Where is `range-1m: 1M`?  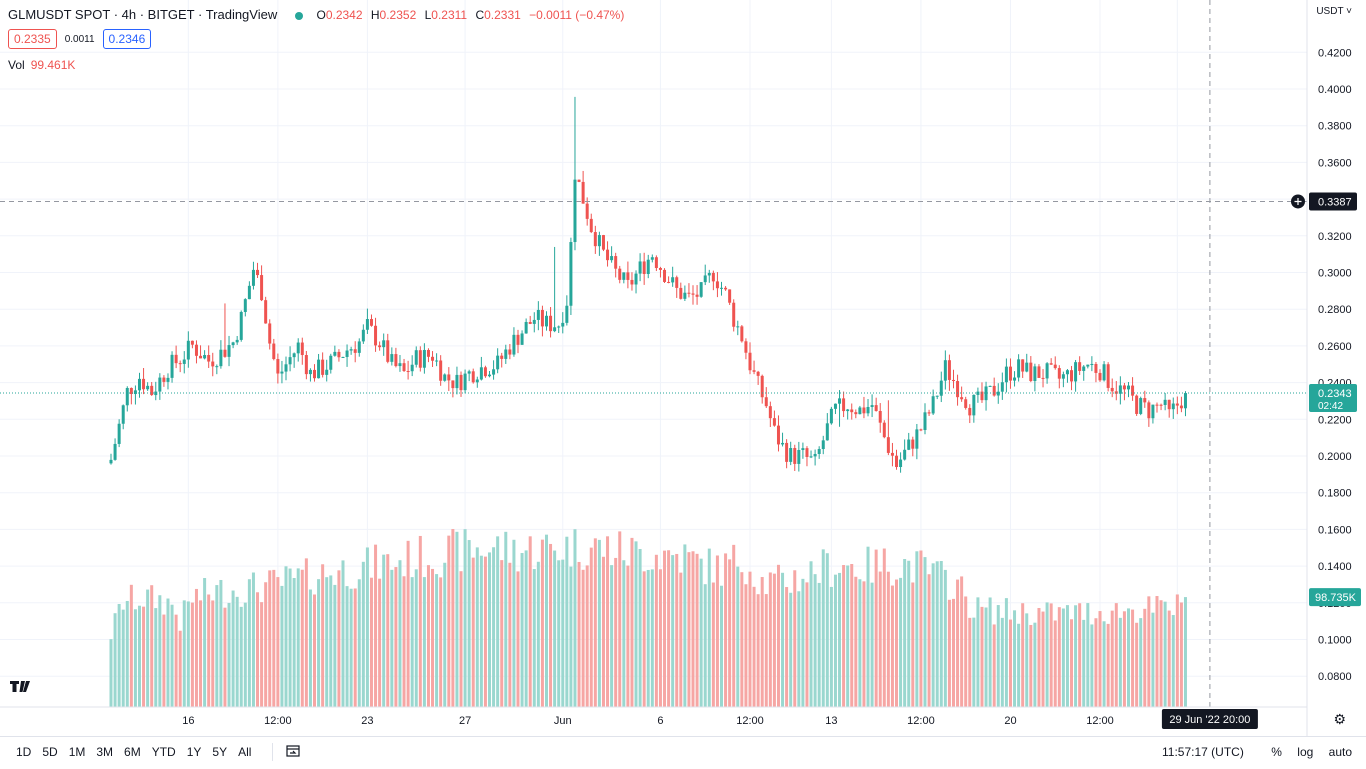 range-1m: 1M is located at coordinates (77, 752).